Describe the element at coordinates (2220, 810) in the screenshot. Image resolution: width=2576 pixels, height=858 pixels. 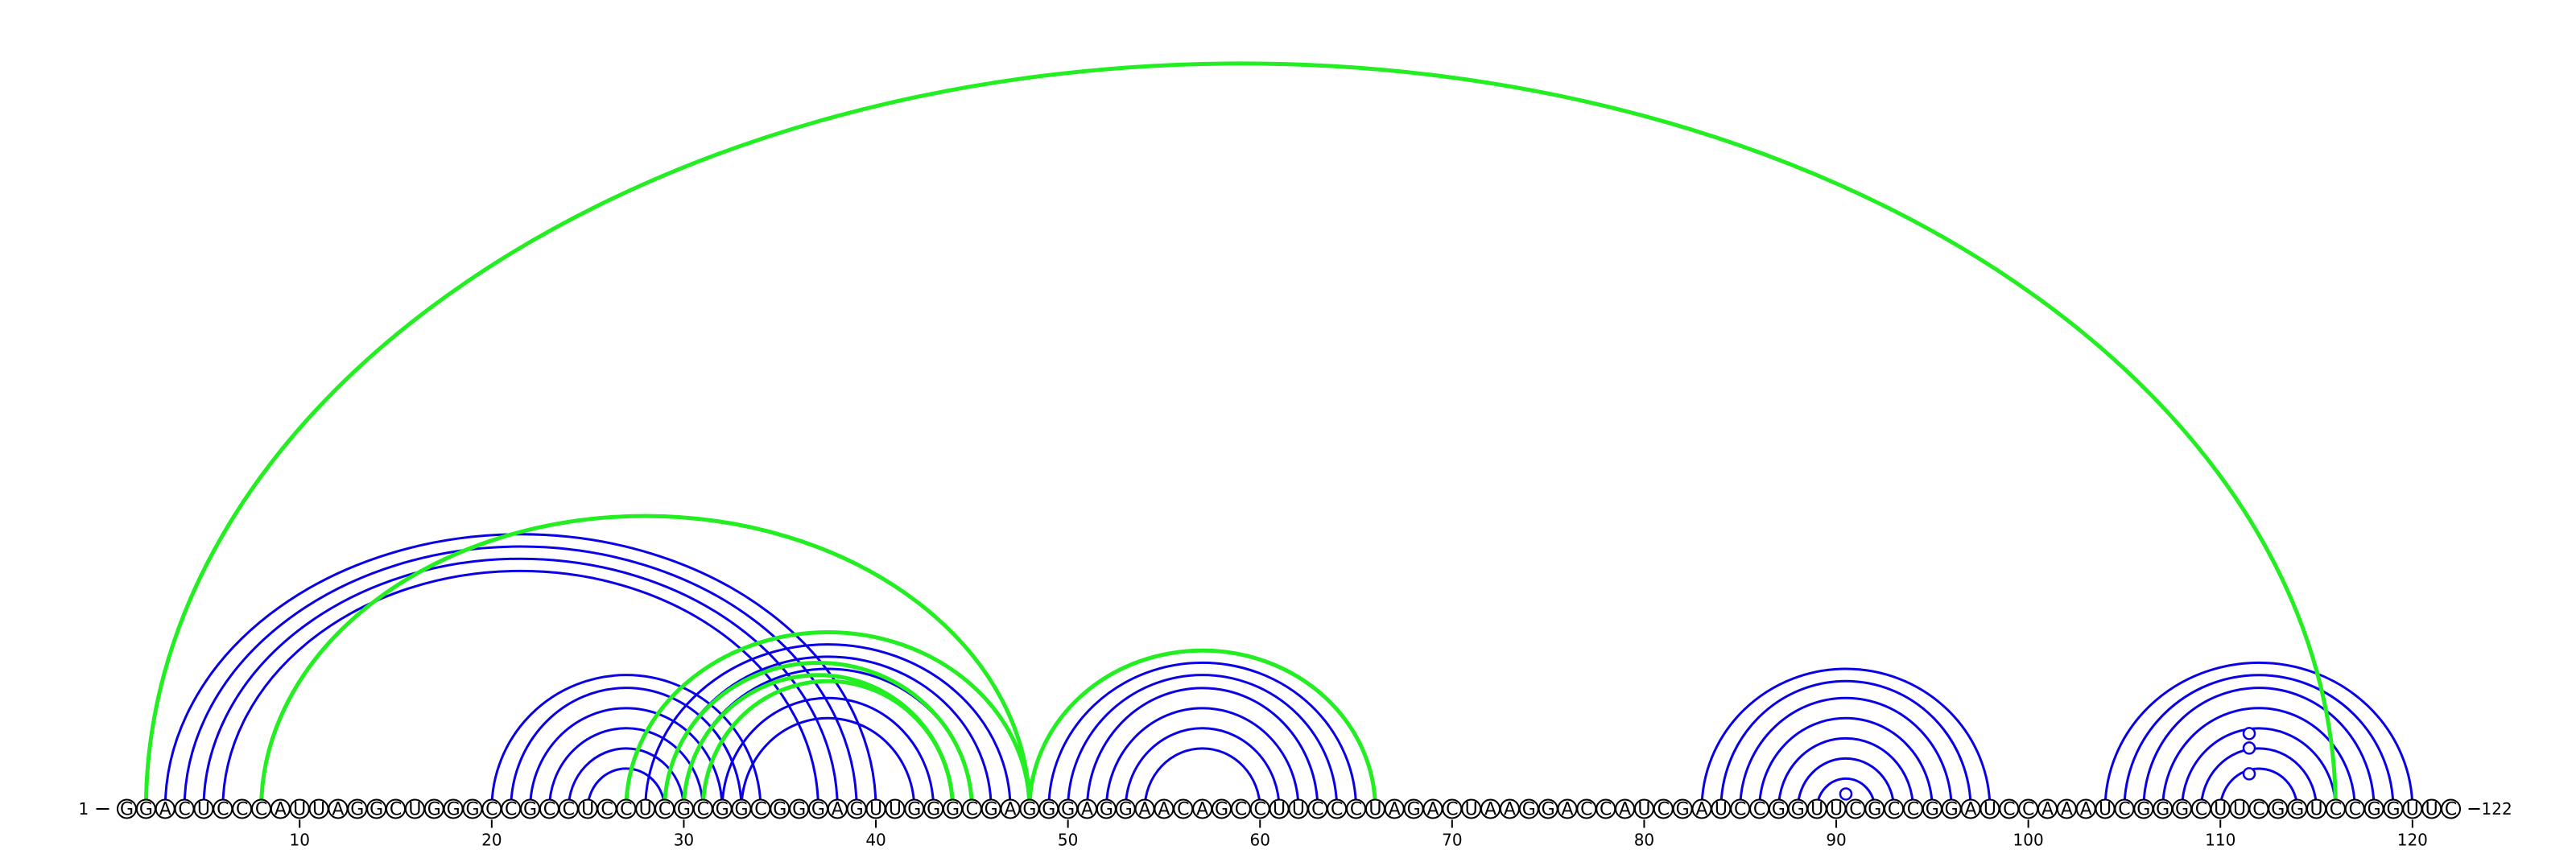
I see `nucleotide-letter-110: U` at that location.